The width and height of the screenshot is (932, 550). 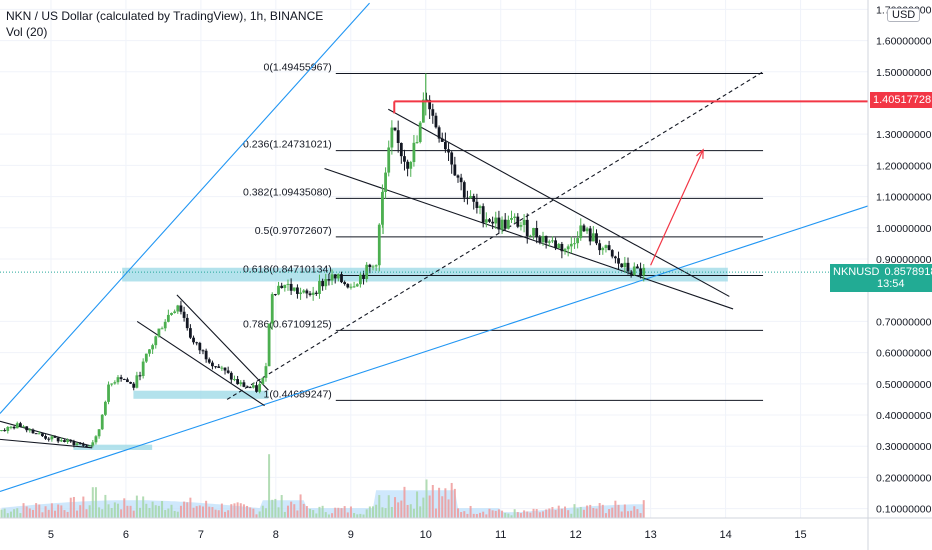 I want to click on price-tick-label: 1.30000000, so click(x=904, y=135).